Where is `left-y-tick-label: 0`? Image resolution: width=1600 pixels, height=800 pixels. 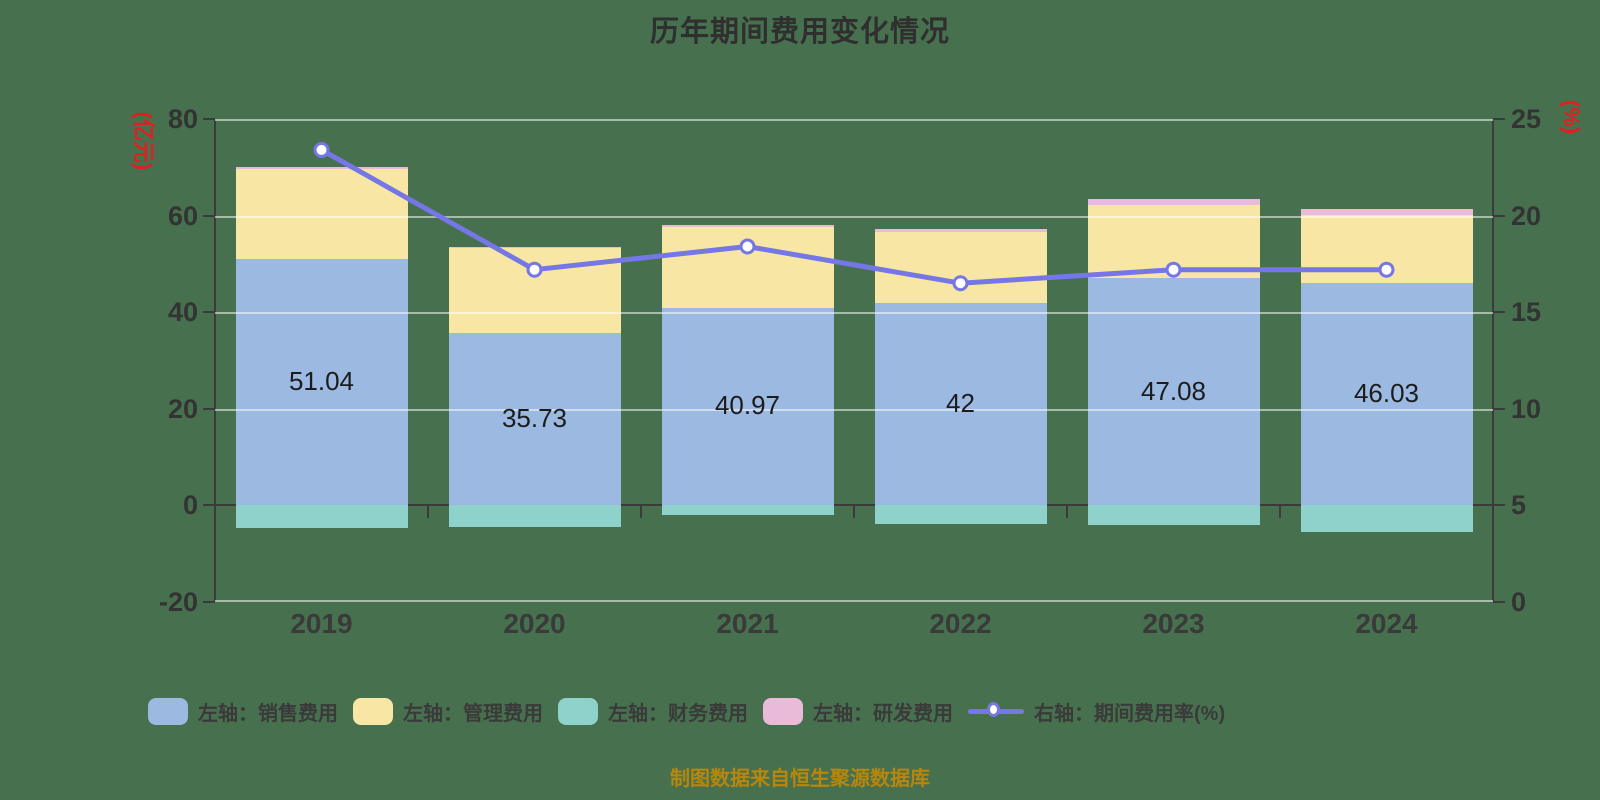 left-y-tick-label: 0 is located at coordinates (190, 505).